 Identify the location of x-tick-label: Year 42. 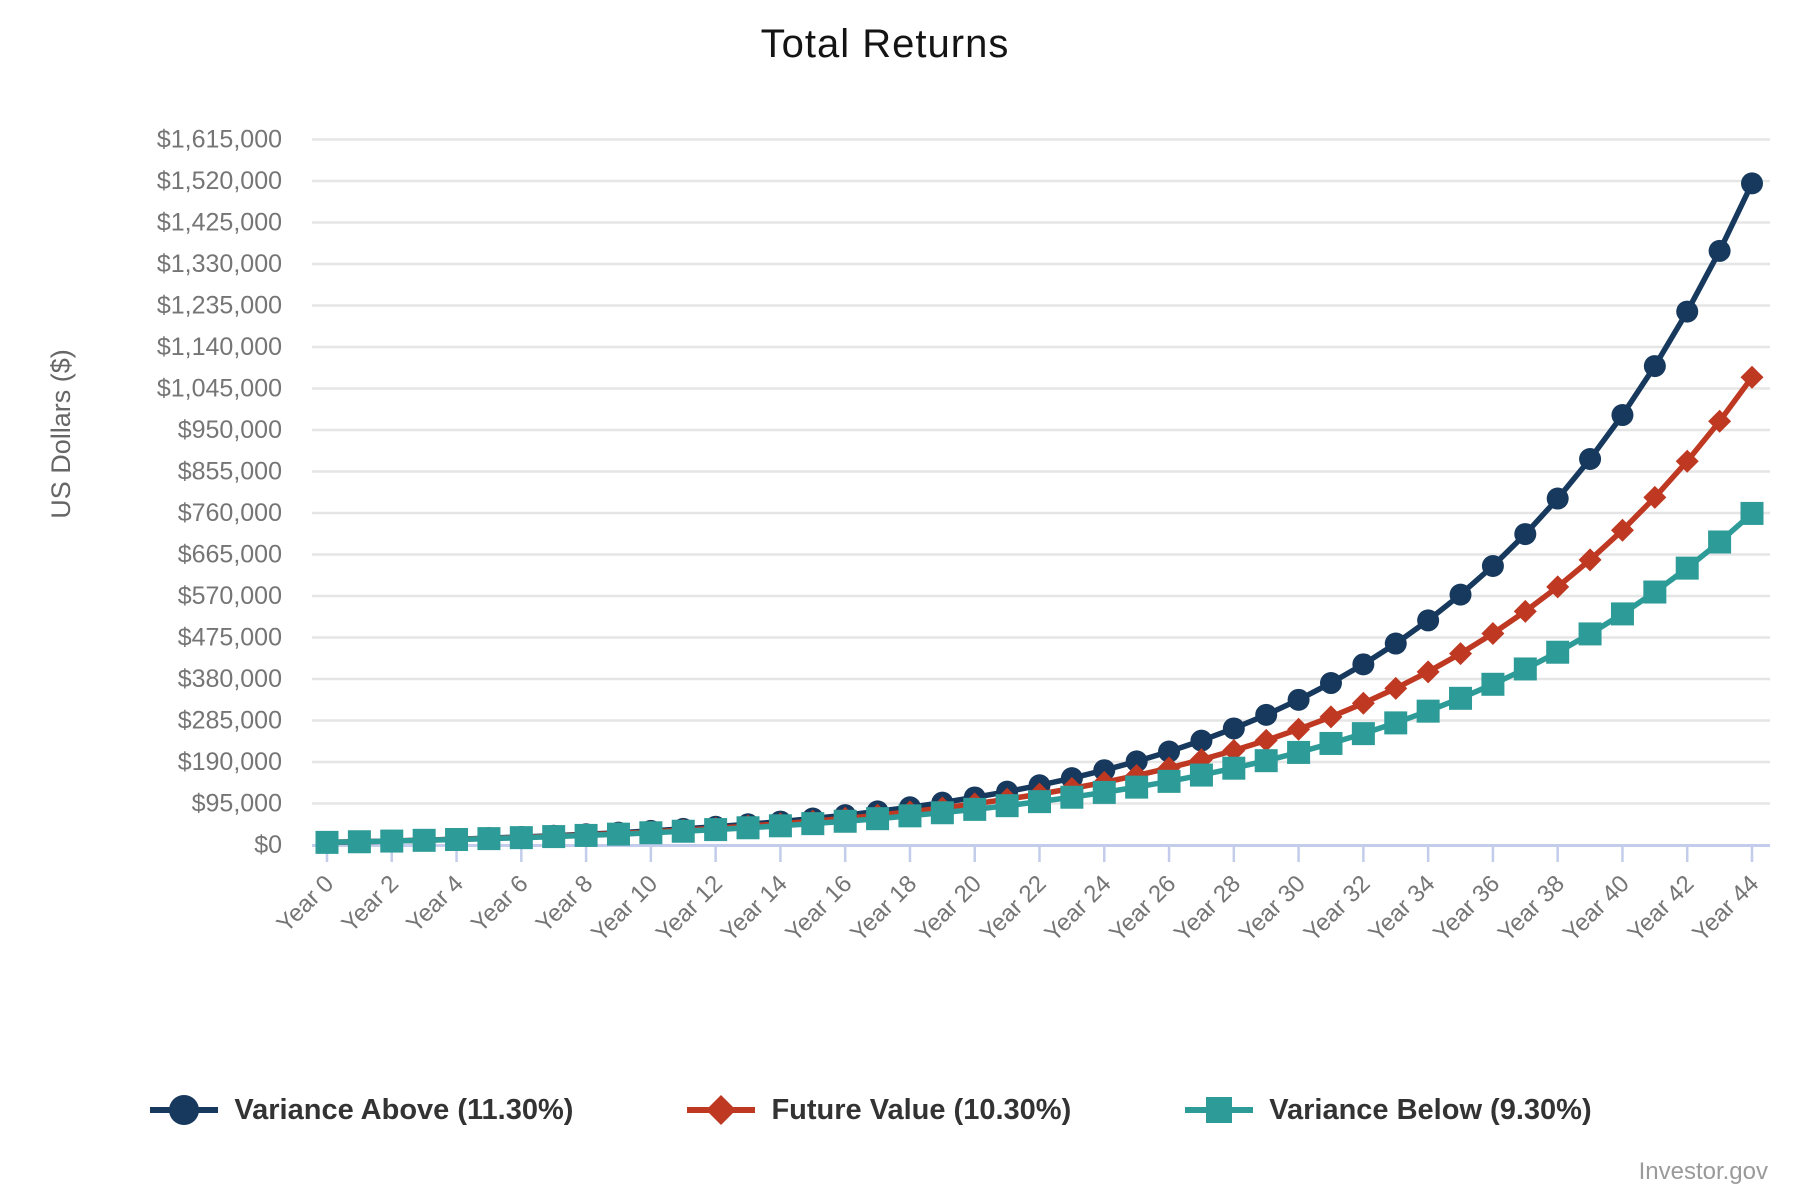
(1660, 908).